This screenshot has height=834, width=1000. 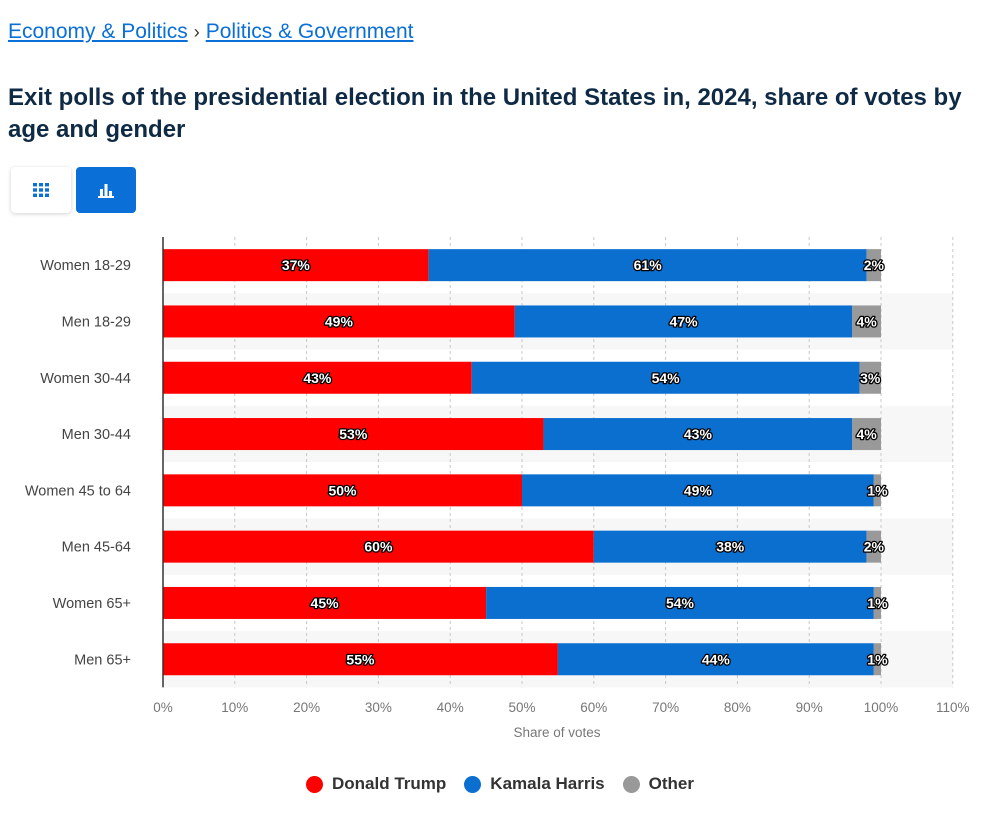 What do you see at coordinates (881, 707) in the screenshot?
I see `x-tick-label: 100%` at bounding box center [881, 707].